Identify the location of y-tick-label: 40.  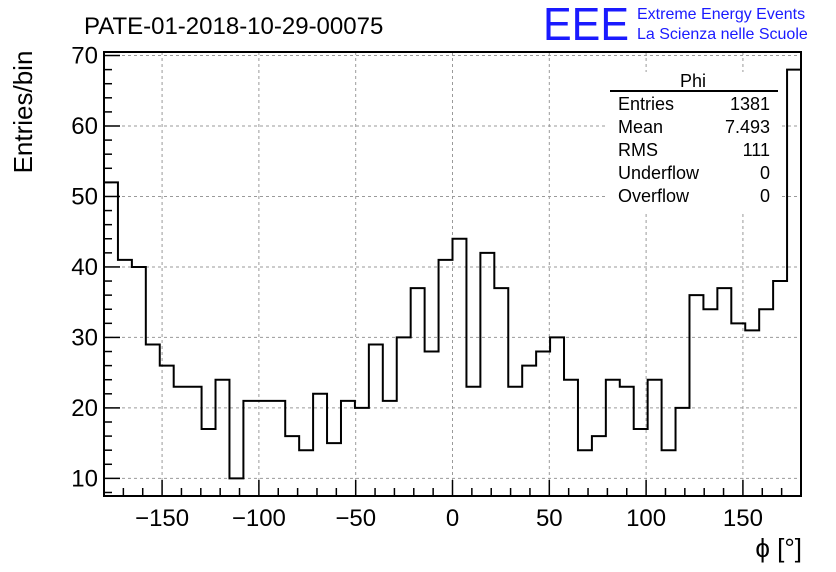
(84, 267).